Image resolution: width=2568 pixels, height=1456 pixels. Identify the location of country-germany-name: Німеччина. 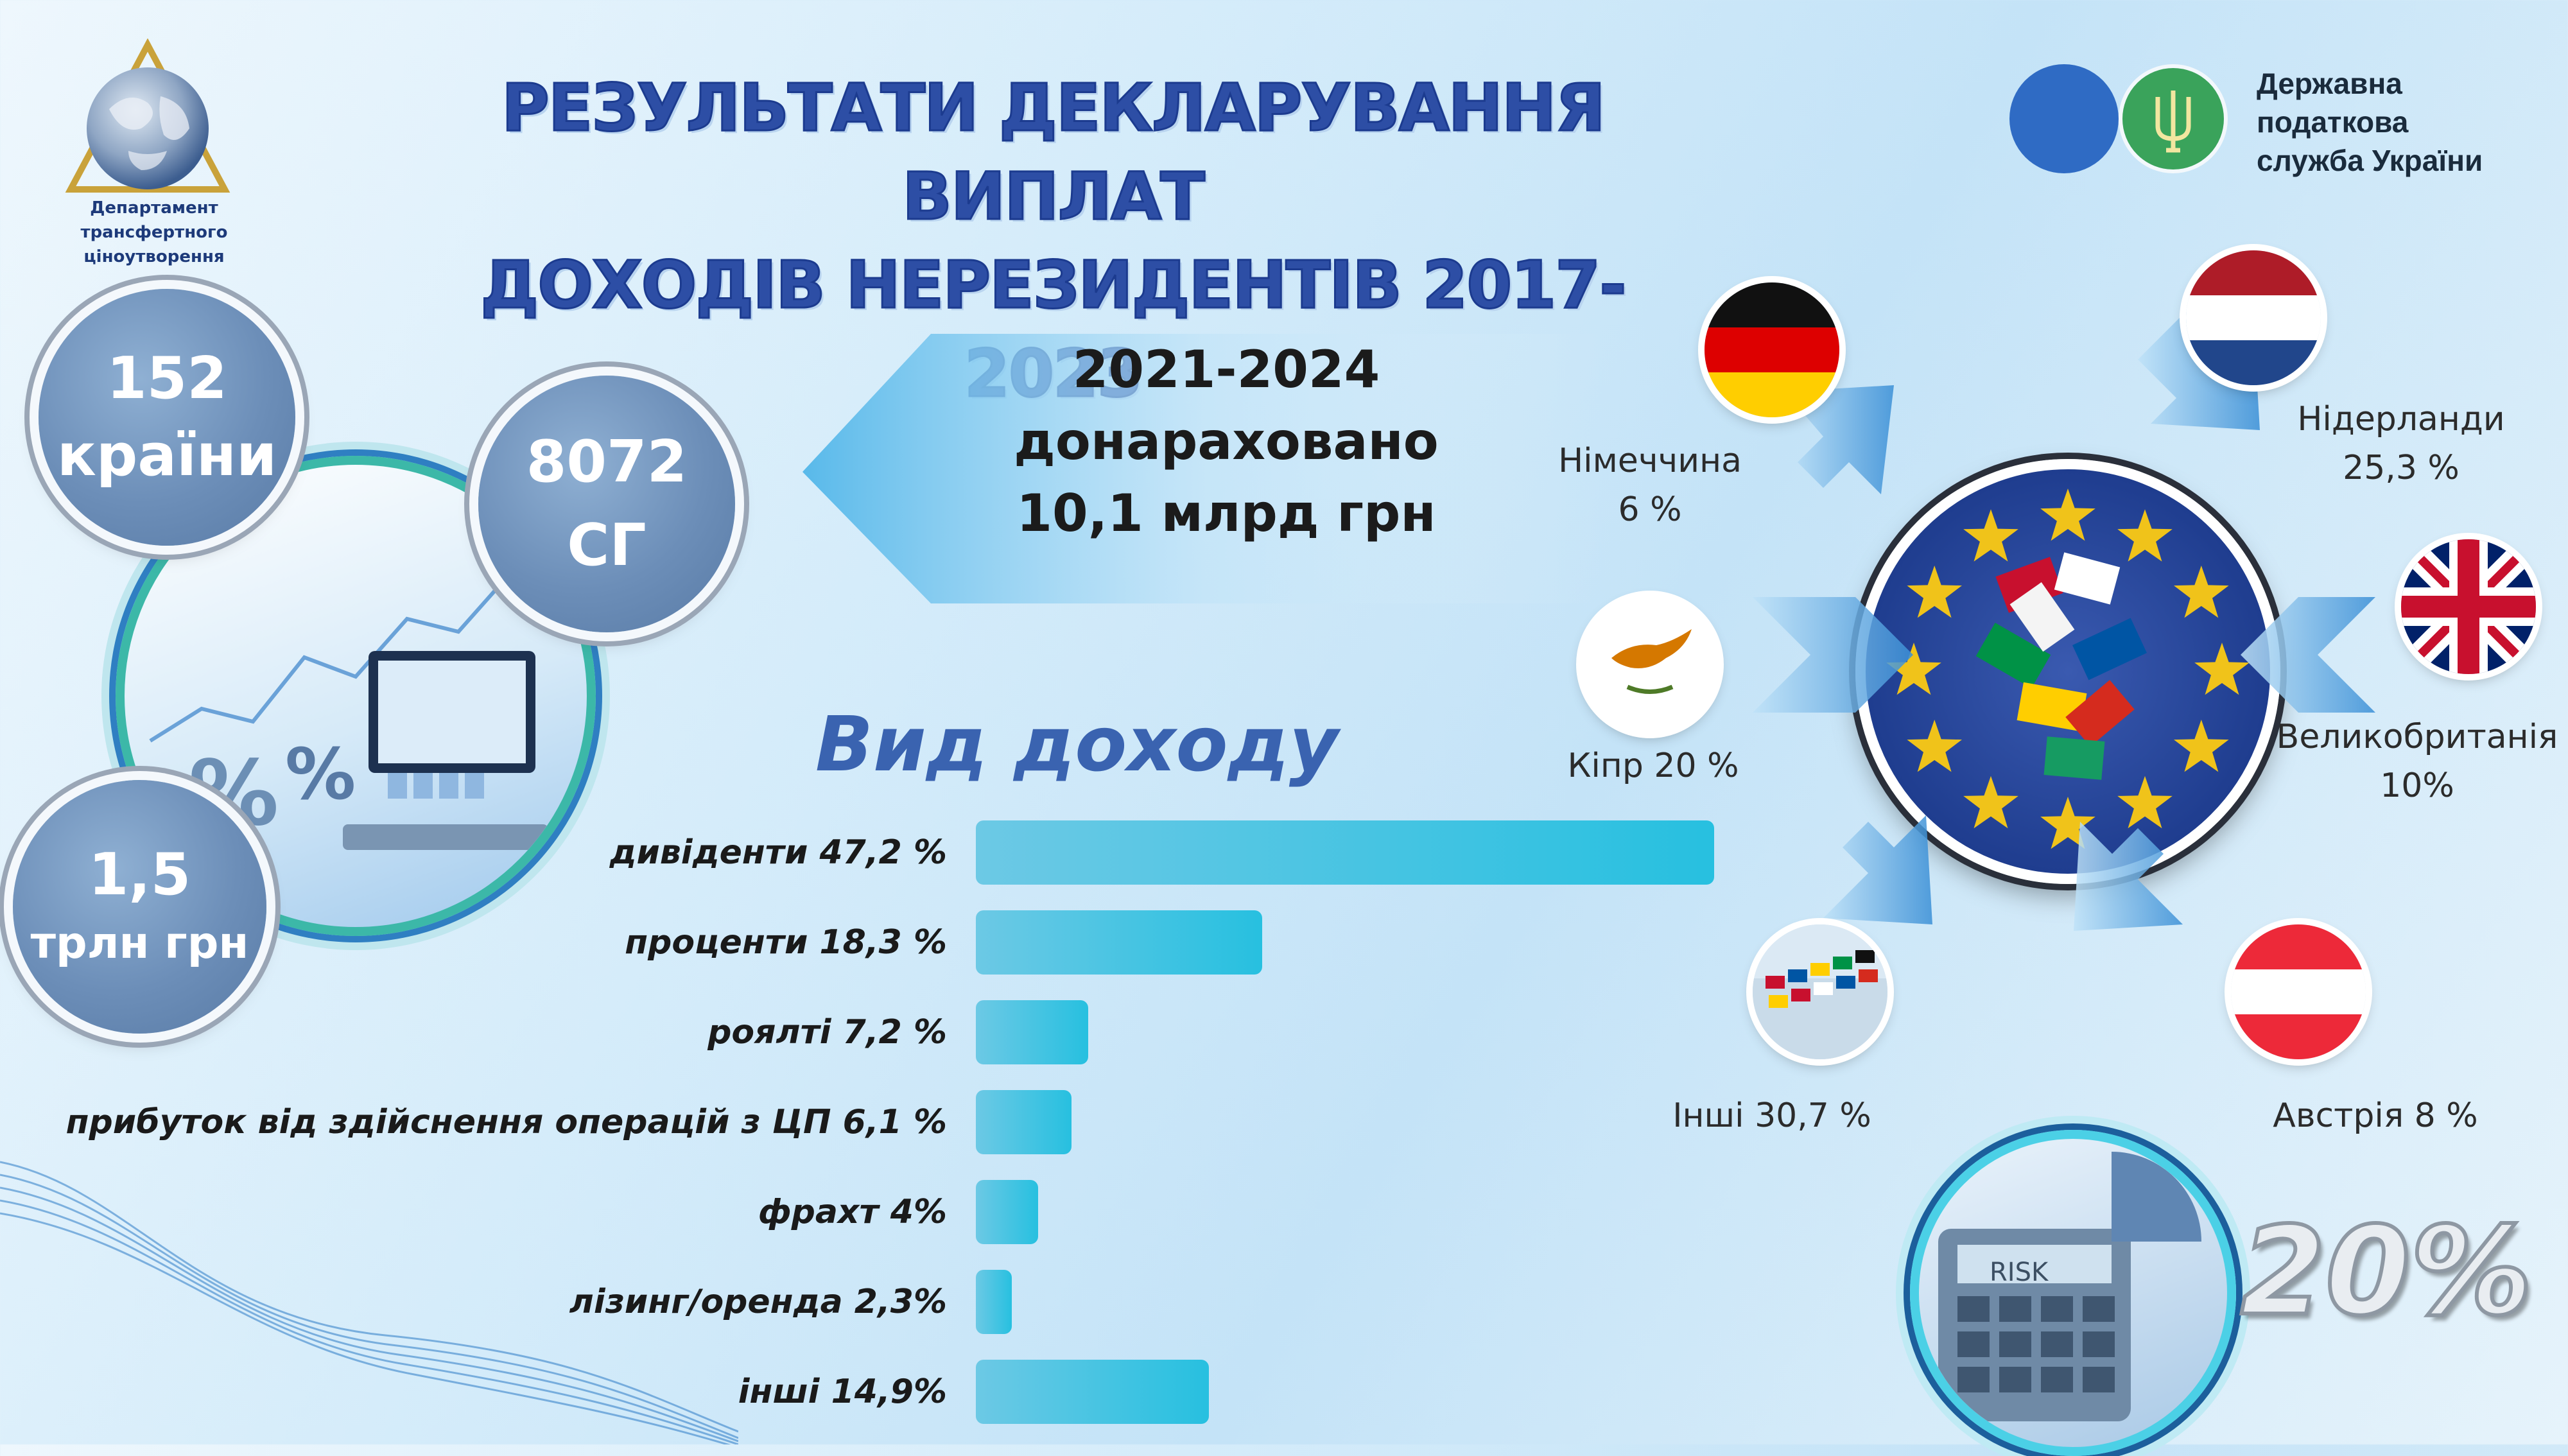
(1650, 461).